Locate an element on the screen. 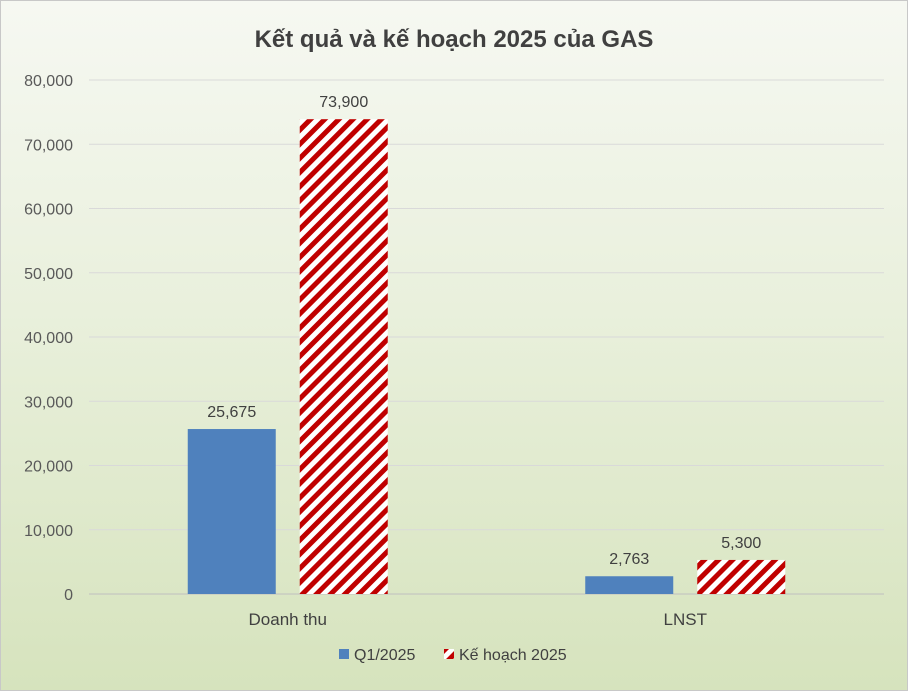  y-tick-label: 80,000 is located at coordinates (48, 81).